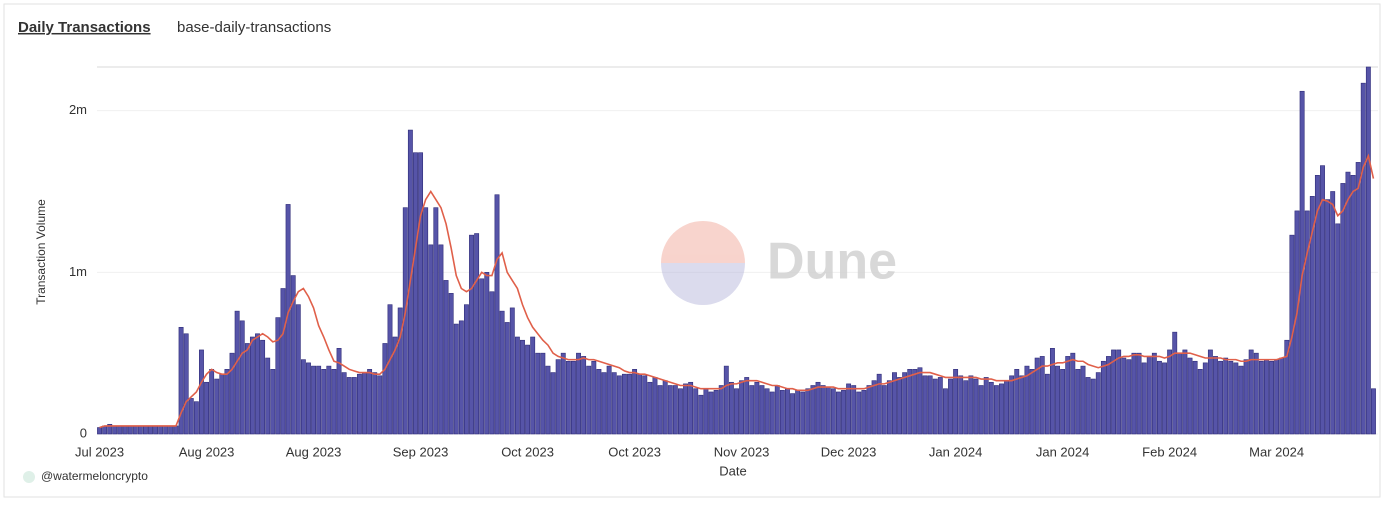 This screenshot has width=1384, height=506. What do you see at coordinates (78, 271) in the screenshot?
I see `y-tick-label: 1m` at bounding box center [78, 271].